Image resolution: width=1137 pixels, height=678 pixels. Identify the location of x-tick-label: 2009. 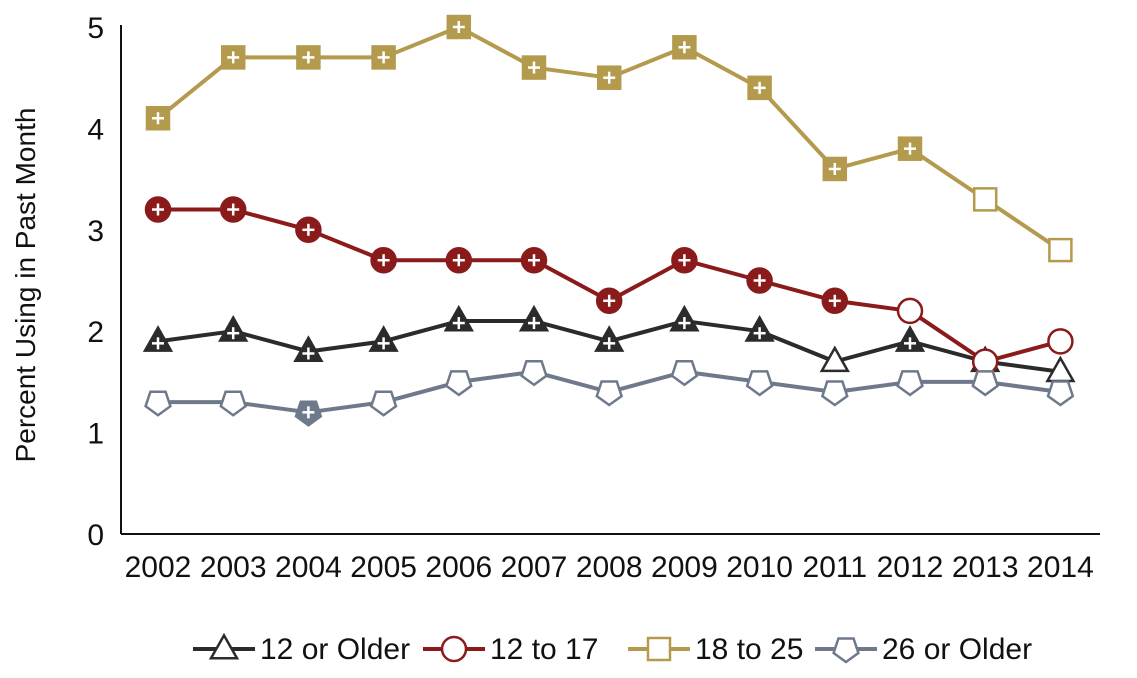
(684, 567).